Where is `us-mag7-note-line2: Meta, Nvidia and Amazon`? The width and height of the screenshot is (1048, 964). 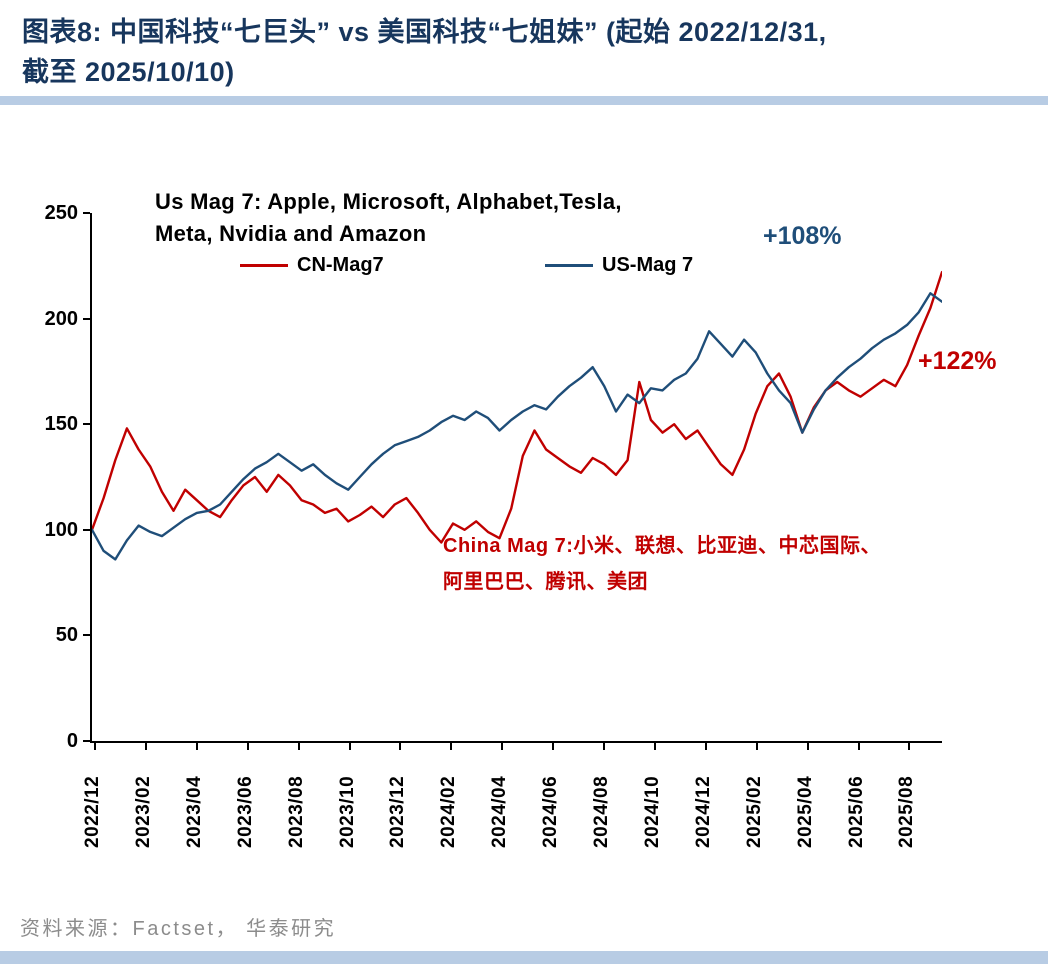
us-mag7-note-line2: Meta, Nvidia and Amazon is located at coordinates (291, 233).